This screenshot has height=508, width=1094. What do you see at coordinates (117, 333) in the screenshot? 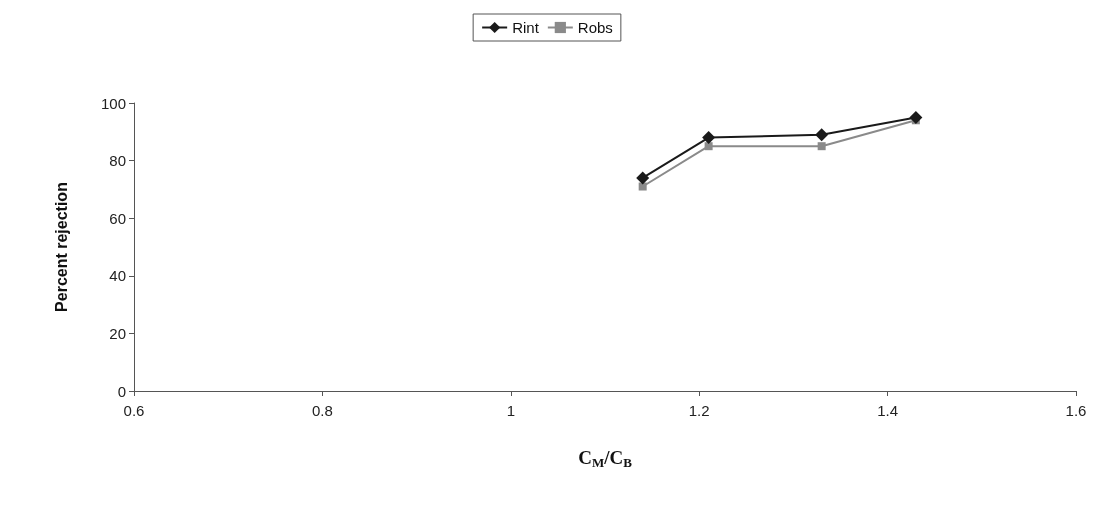
I see `y-tick-label: 20` at bounding box center [117, 333].